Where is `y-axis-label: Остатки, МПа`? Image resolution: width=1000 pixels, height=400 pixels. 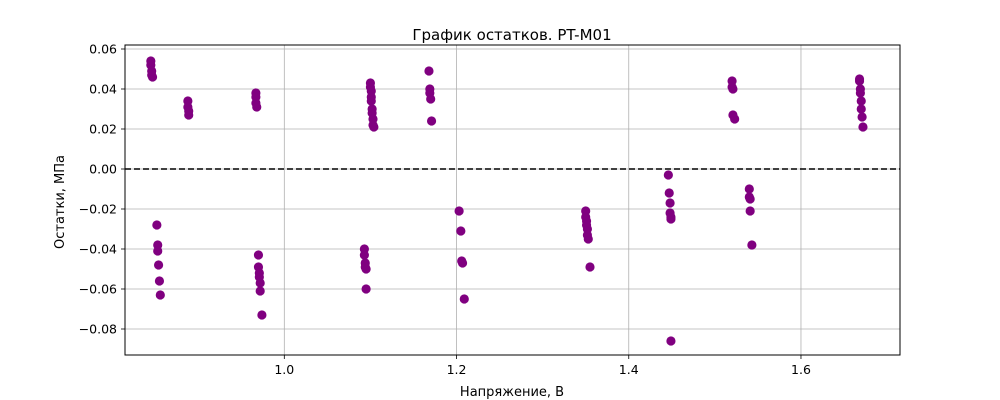 y-axis-label: Остатки, МПа is located at coordinates (60, 202).